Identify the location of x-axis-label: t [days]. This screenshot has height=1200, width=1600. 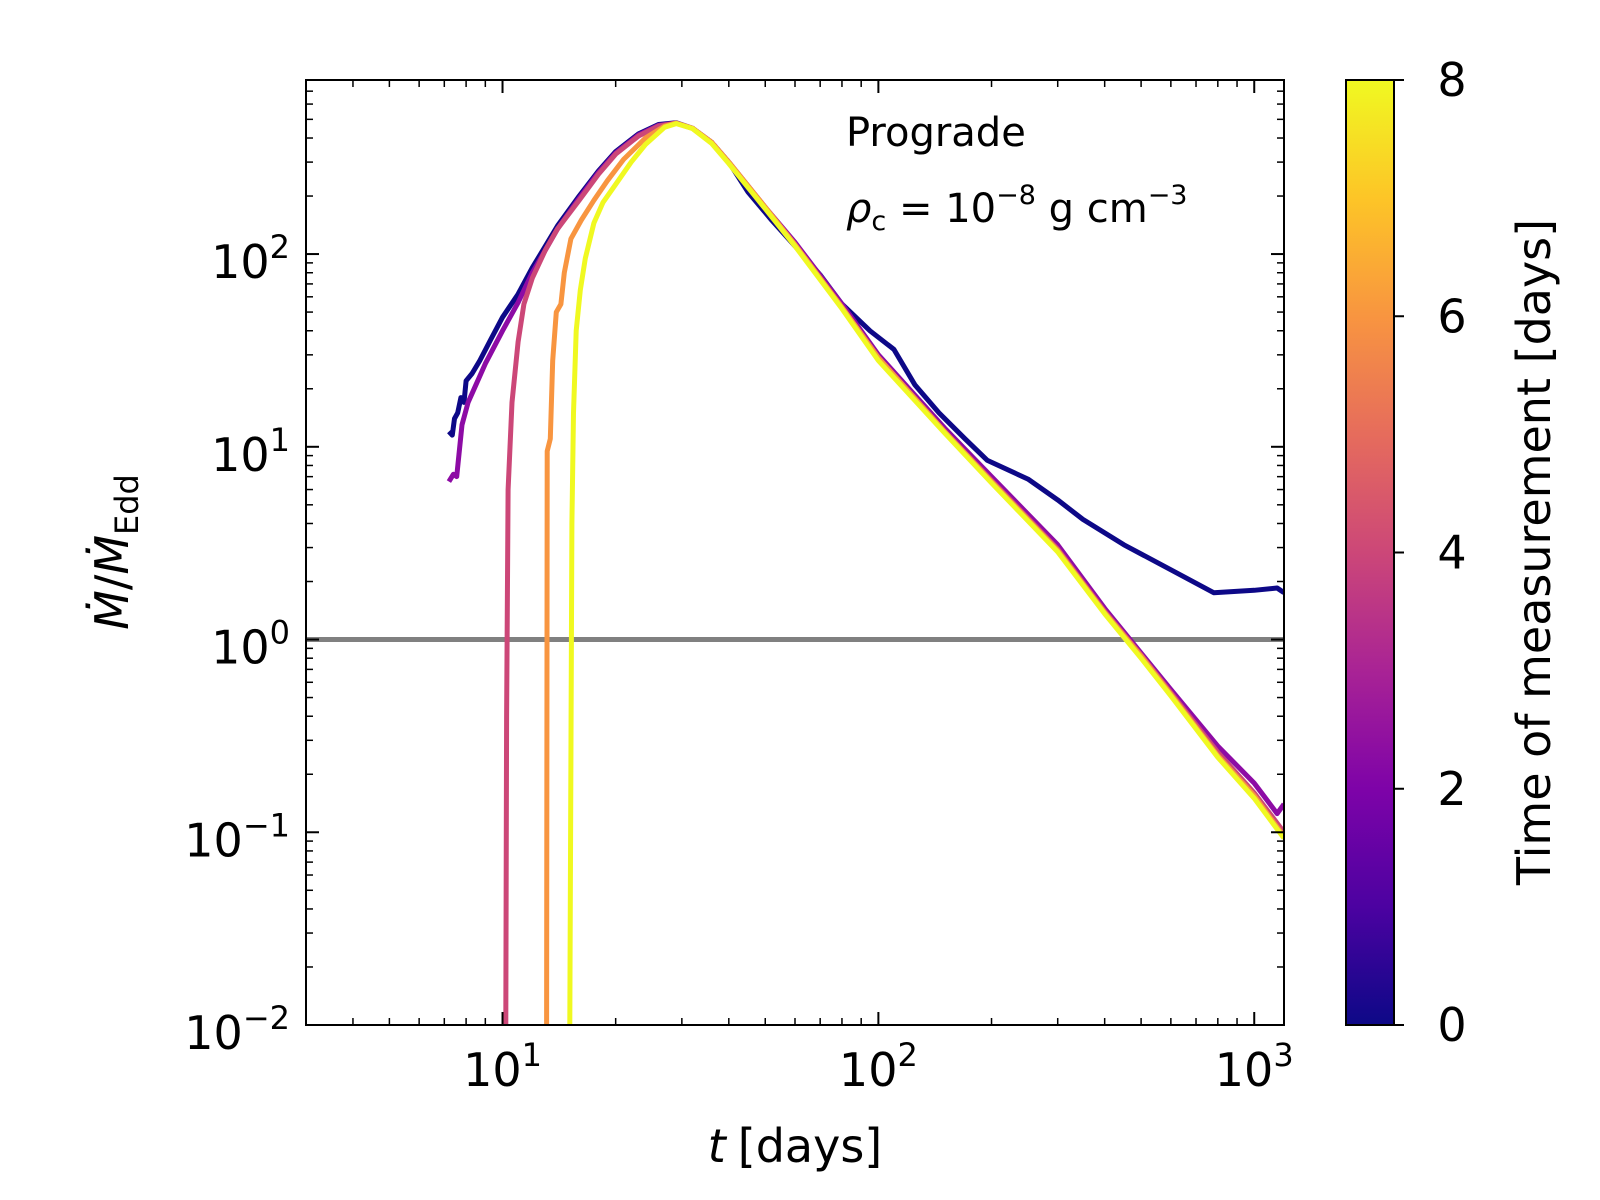
(795, 1146).